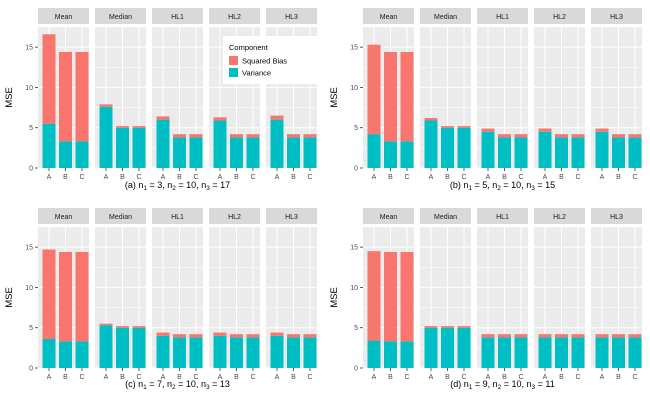 The image size is (650, 400). I want to click on chart-caption: (a) n1 = 3, n2 = 10, n3 = 17, so click(177, 186).